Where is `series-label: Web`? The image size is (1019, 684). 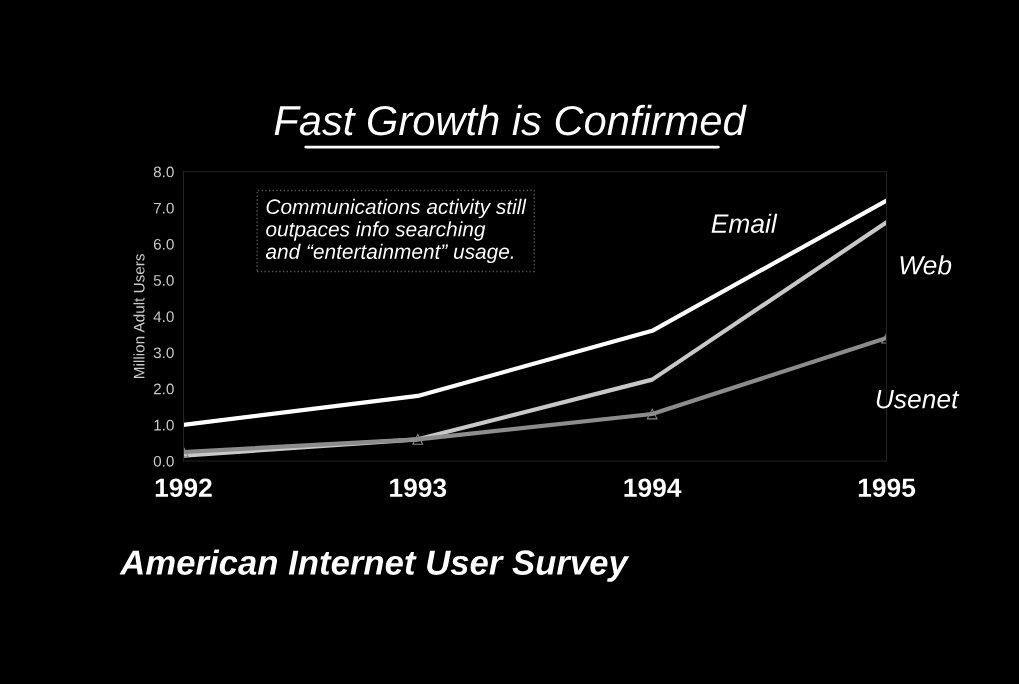
series-label: Web is located at coordinates (926, 265).